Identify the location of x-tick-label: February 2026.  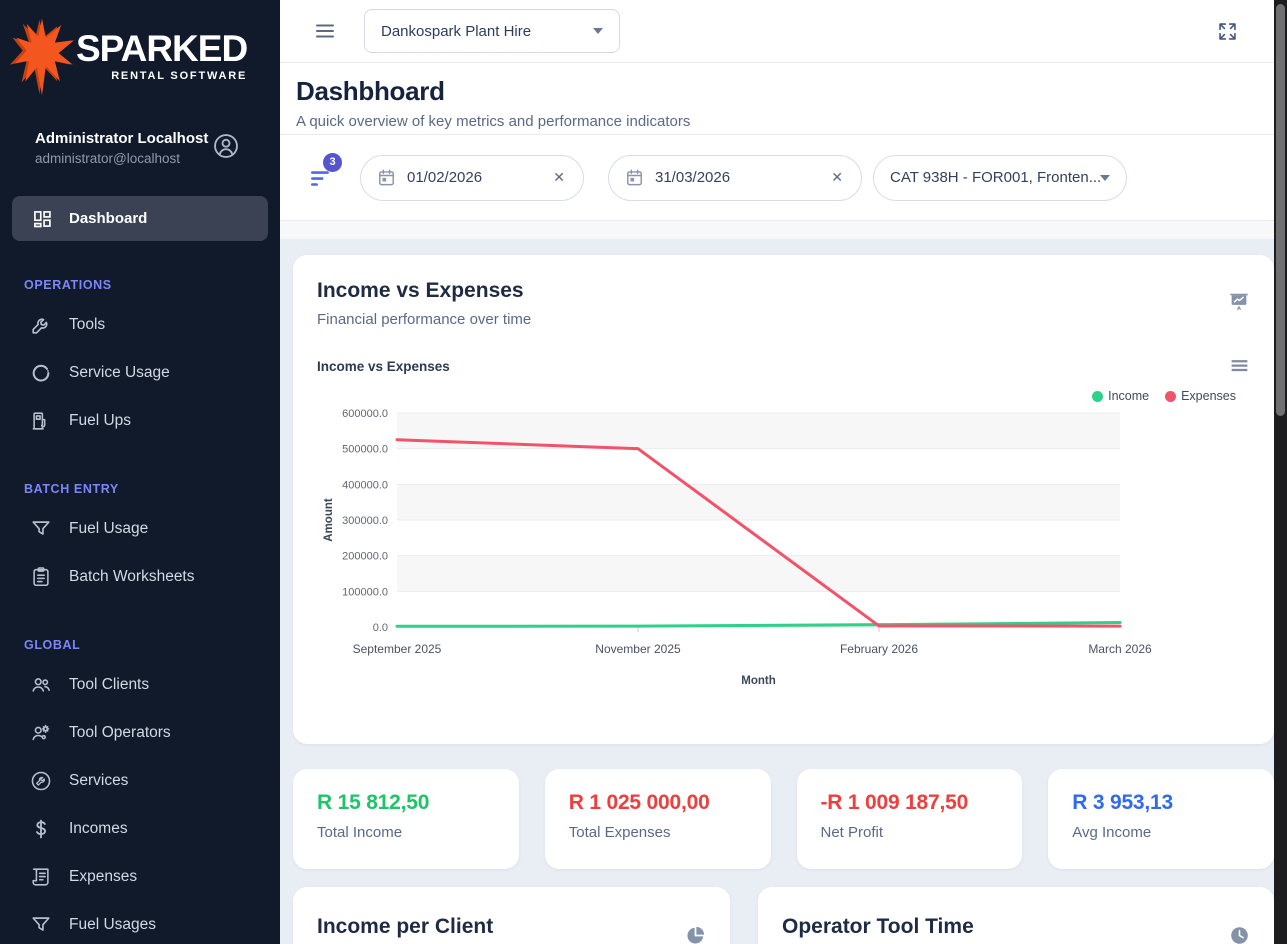
(879, 649).